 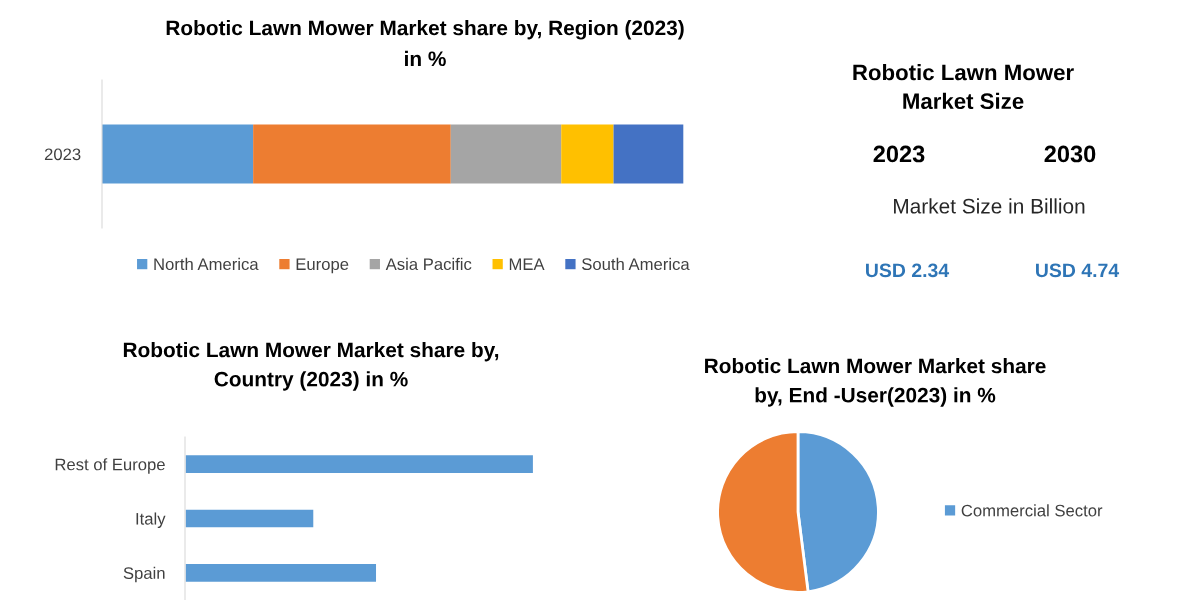 What do you see at coordinates (144, 574) in the screenshot?
I see `y-tick-label: Spain` at bounding box center [144, 574].